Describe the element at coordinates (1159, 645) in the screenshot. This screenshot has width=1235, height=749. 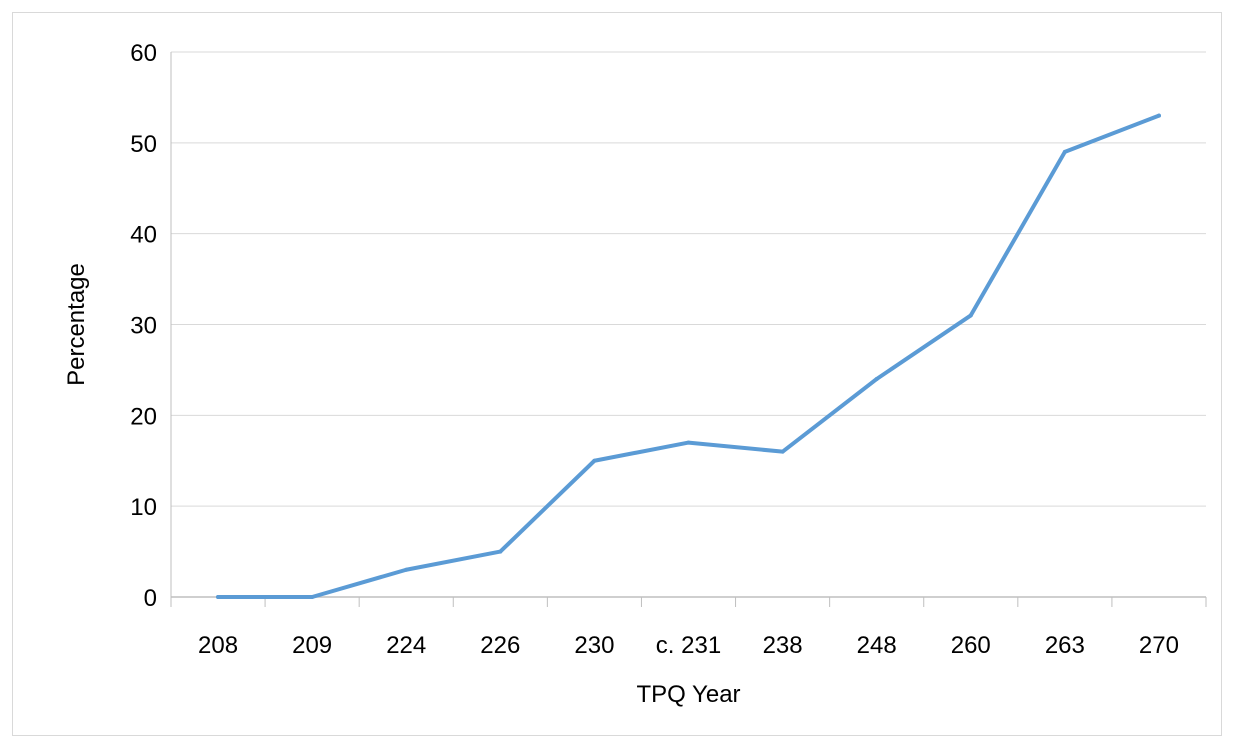
I see `x-tick-label: 270` at that location.